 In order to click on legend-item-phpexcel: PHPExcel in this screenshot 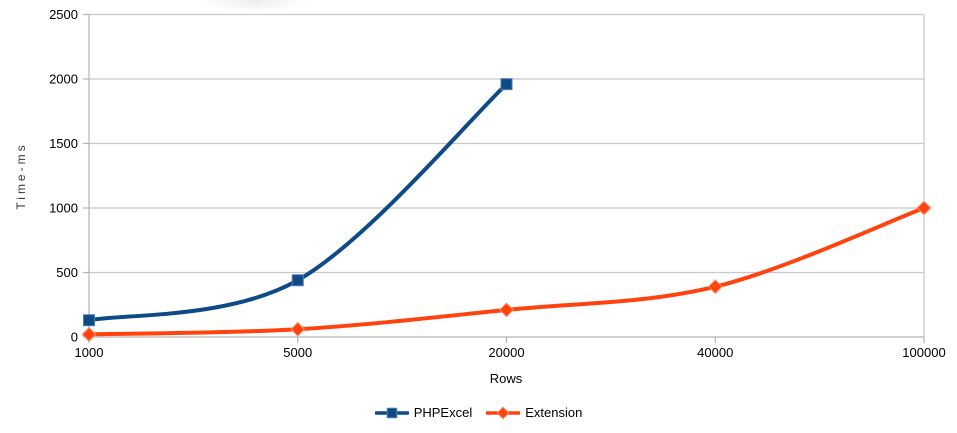, I will do `click(423, 412)`.